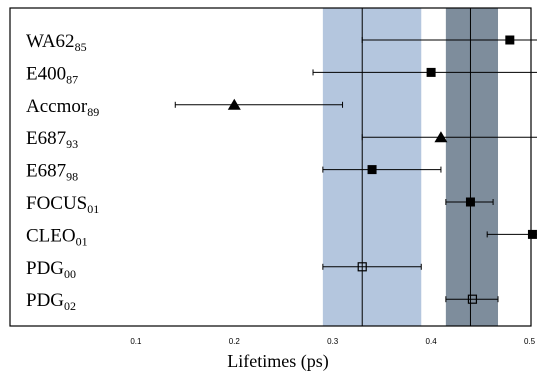 This screenshot has height=375, width=537. I want to click on measurement-label: WA6285, so click(56, 42).